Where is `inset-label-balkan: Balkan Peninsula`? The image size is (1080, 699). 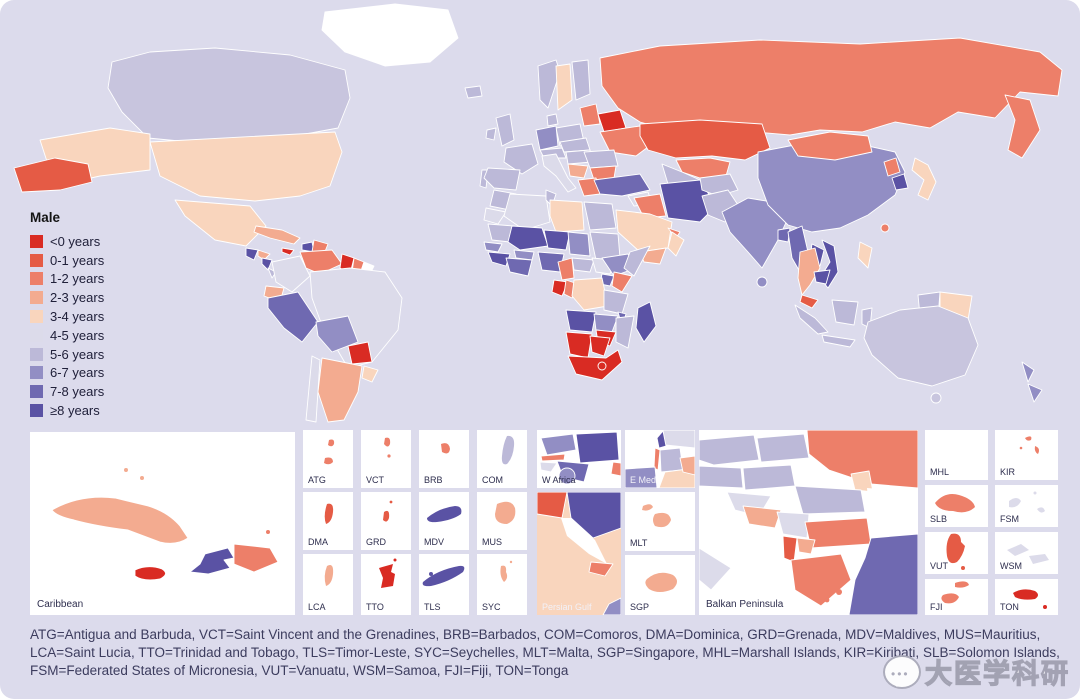
inset-label-balkan: Balkan Peninsula is located at coordinates (745, 604).